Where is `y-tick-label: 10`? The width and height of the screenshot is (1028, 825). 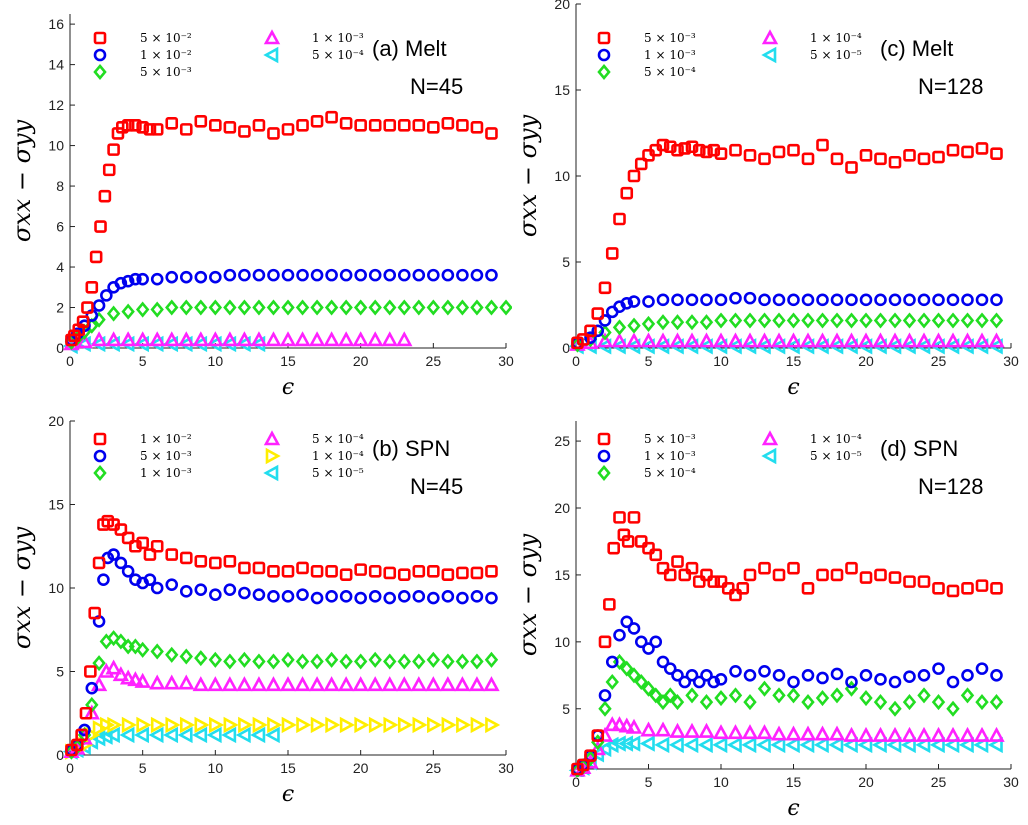
y-tick-label: 10 is located at coordinates (562, 176).